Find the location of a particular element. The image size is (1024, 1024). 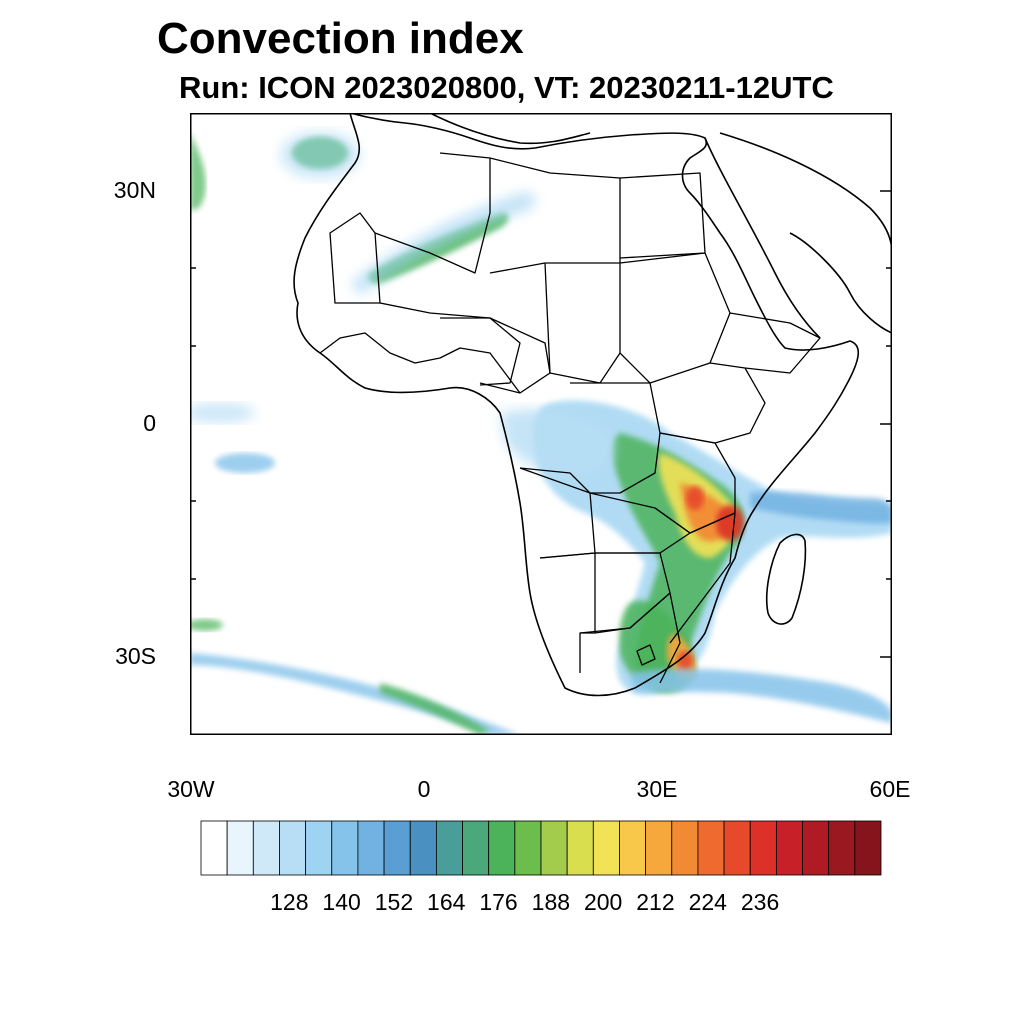

arabia-coast is located at coordinates (805, 233).